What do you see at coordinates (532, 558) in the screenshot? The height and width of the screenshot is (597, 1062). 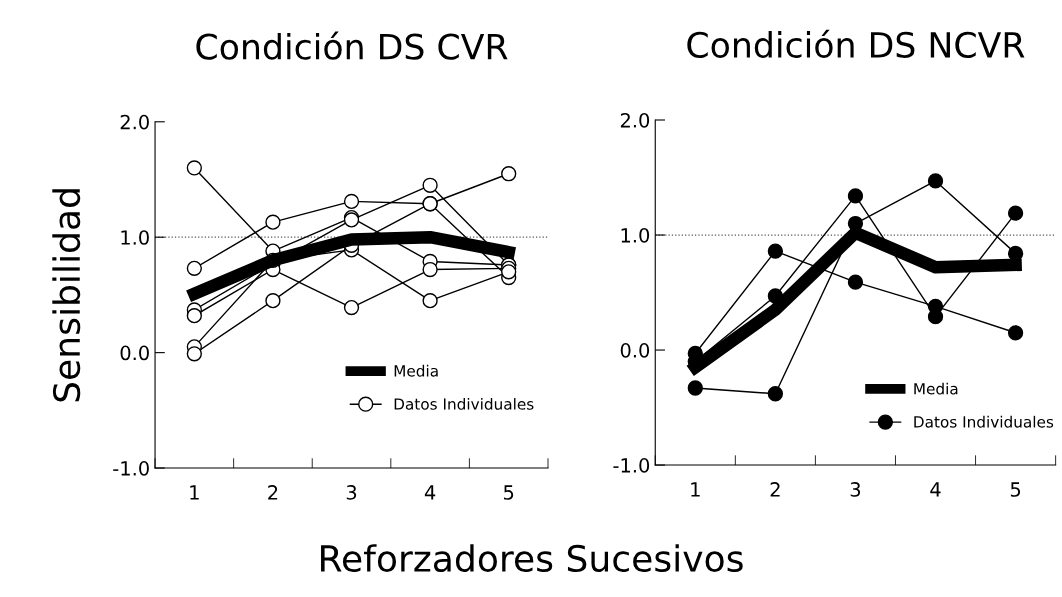 I see `x-axis-title: Reforzadores Sucesivos` at bounding box center [532, 558].